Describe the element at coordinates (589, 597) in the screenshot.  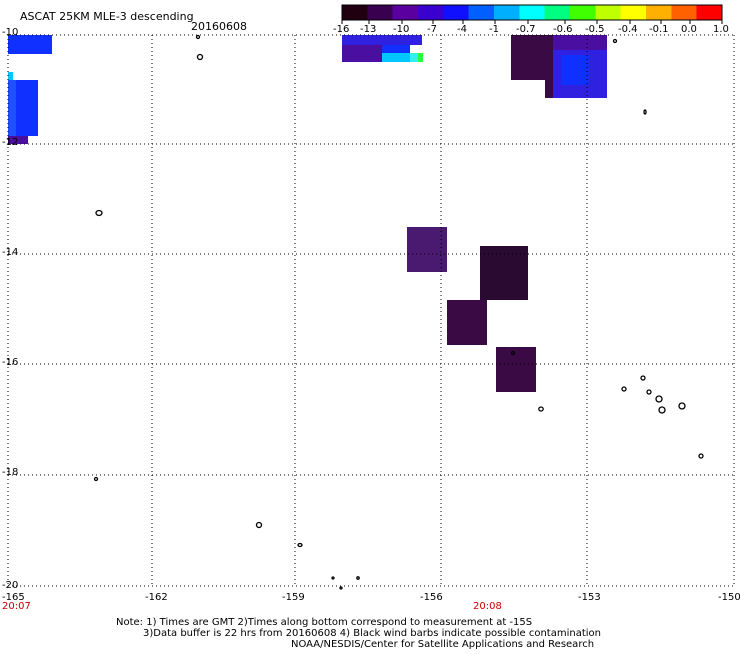
I see `x-tick-label: -153` at that location.